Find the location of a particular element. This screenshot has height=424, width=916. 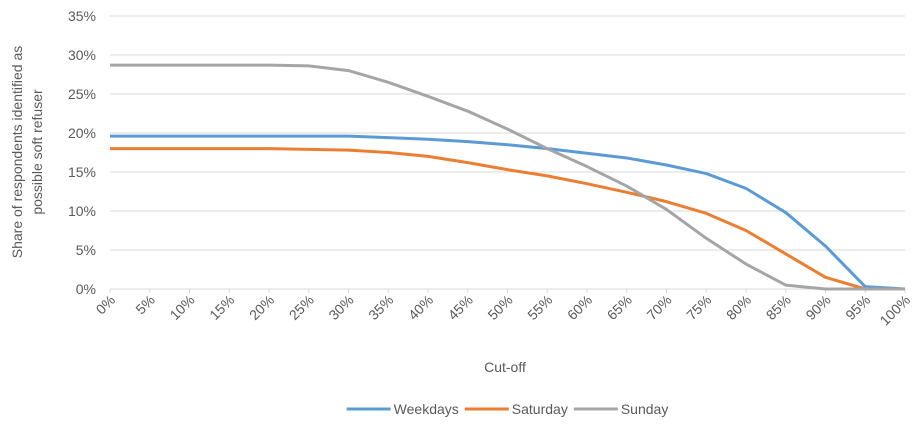

y-tick-label: 30% is located at coordinates (82, 55).